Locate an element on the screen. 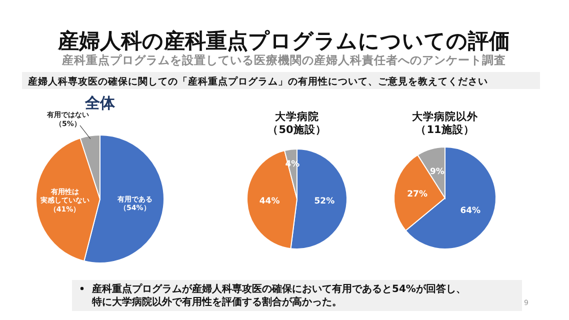 This screenshot has width=569, height=320. text: 産科重点プログラムが産婦人科専攻医の確保において有用であると54%が回答し、特に大学病院以外で有用性を評価する割合が高かった。 is located at coordinates (278, 295).